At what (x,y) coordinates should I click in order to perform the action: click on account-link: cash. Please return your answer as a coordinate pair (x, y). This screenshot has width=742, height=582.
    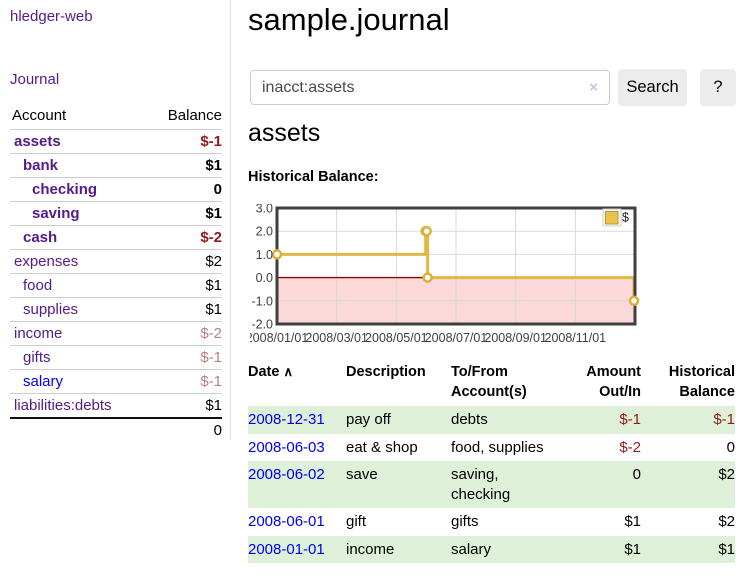
    Looking at the image, I should click on (40, 237).